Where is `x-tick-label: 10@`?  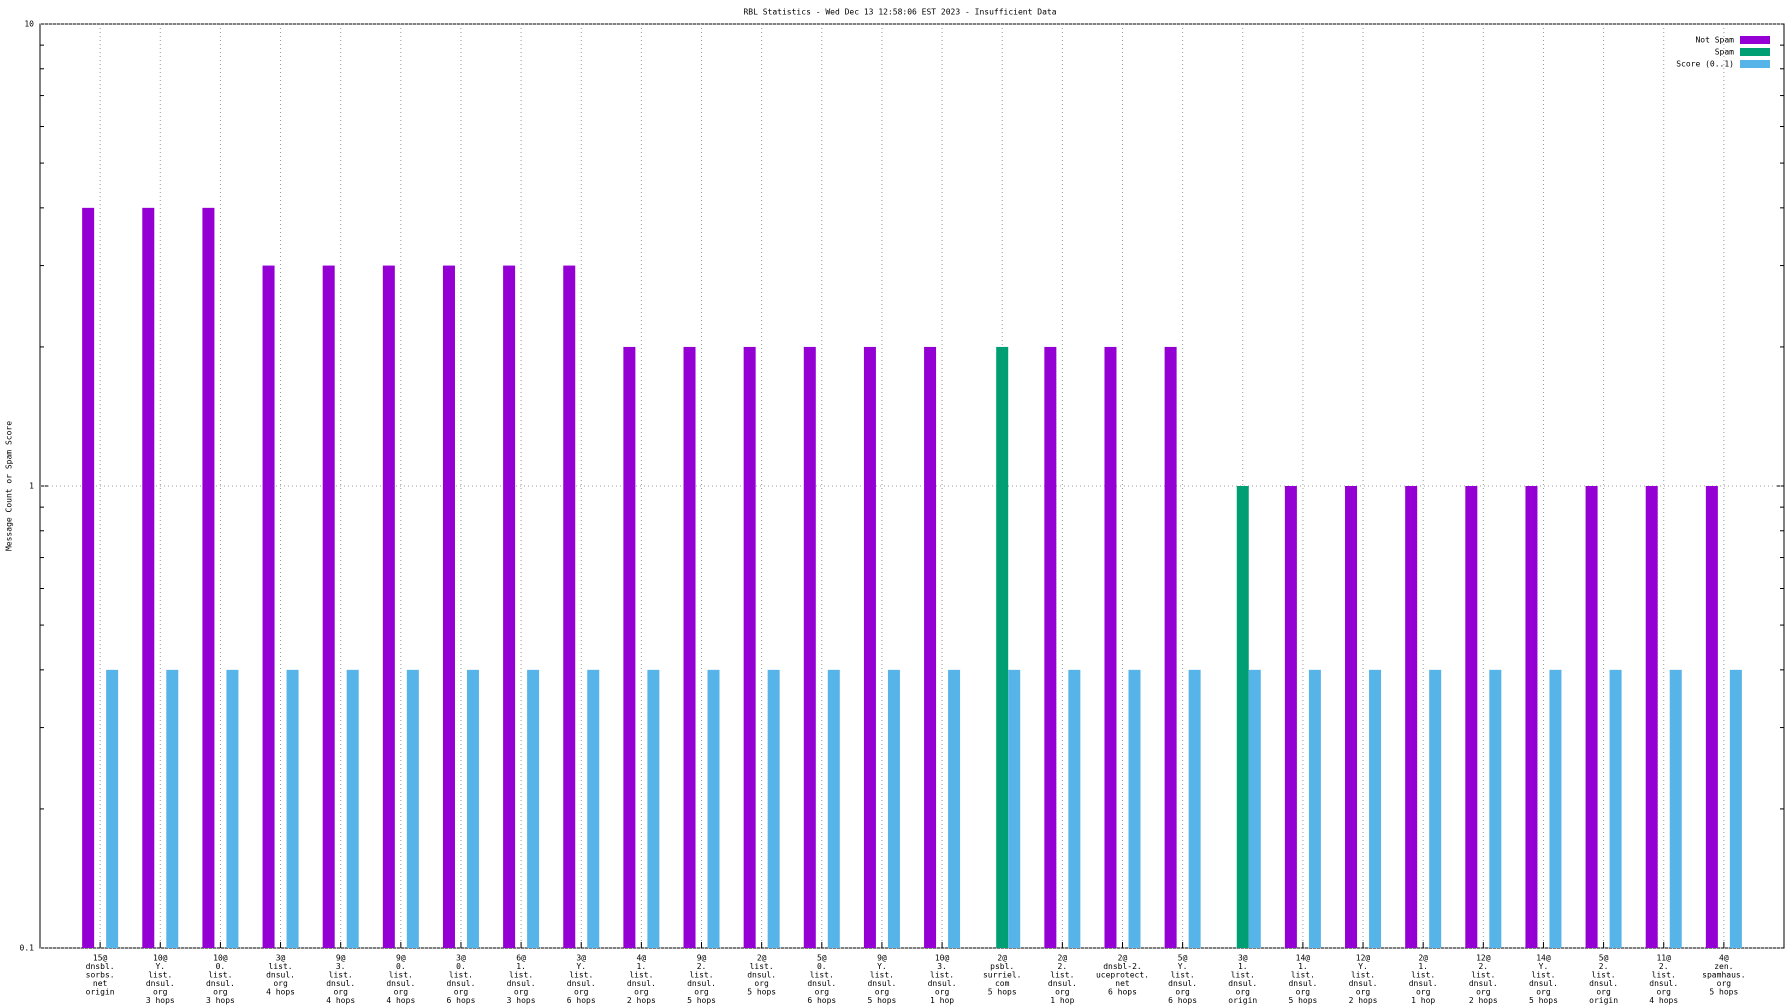 x-tick-label: 10@ is located at coordinates (942, 958).